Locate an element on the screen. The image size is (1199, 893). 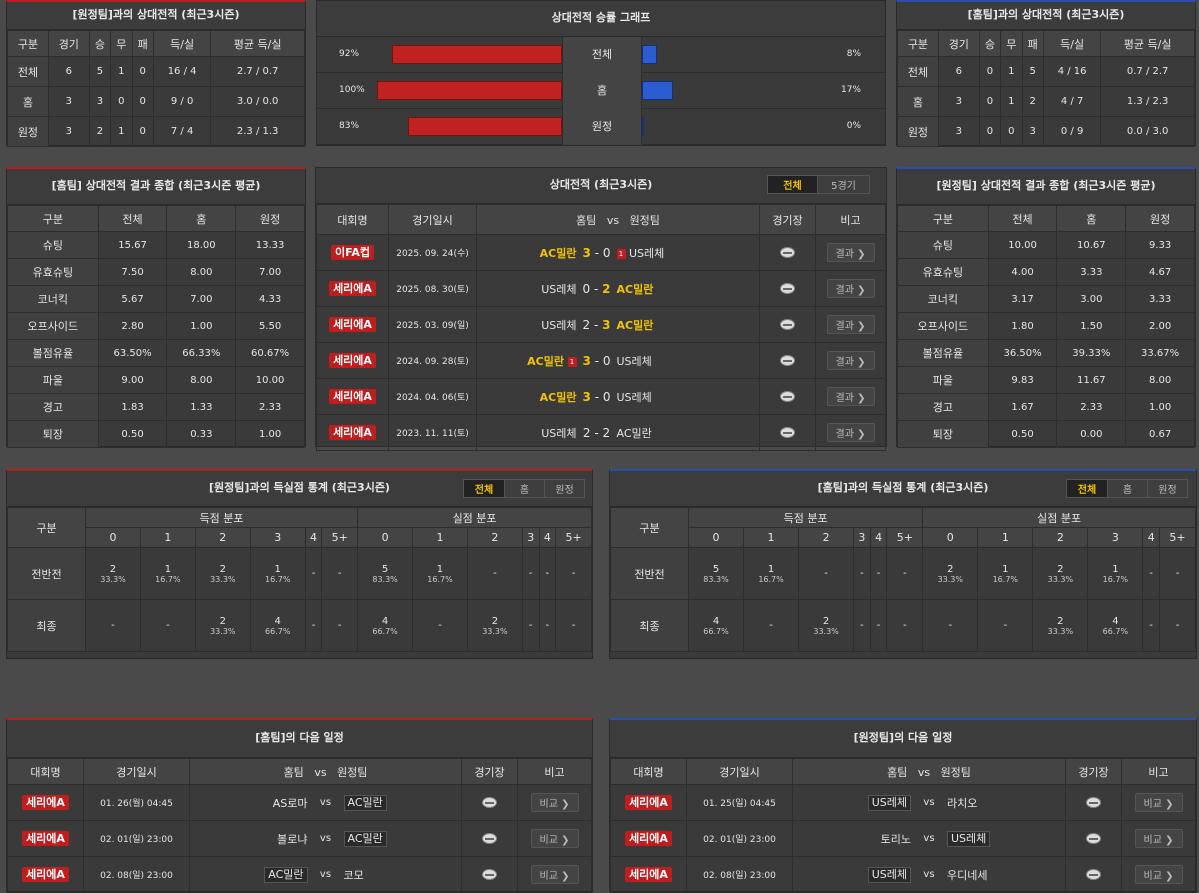
home-header: 홈팀 is located at coordinates (293, 772).